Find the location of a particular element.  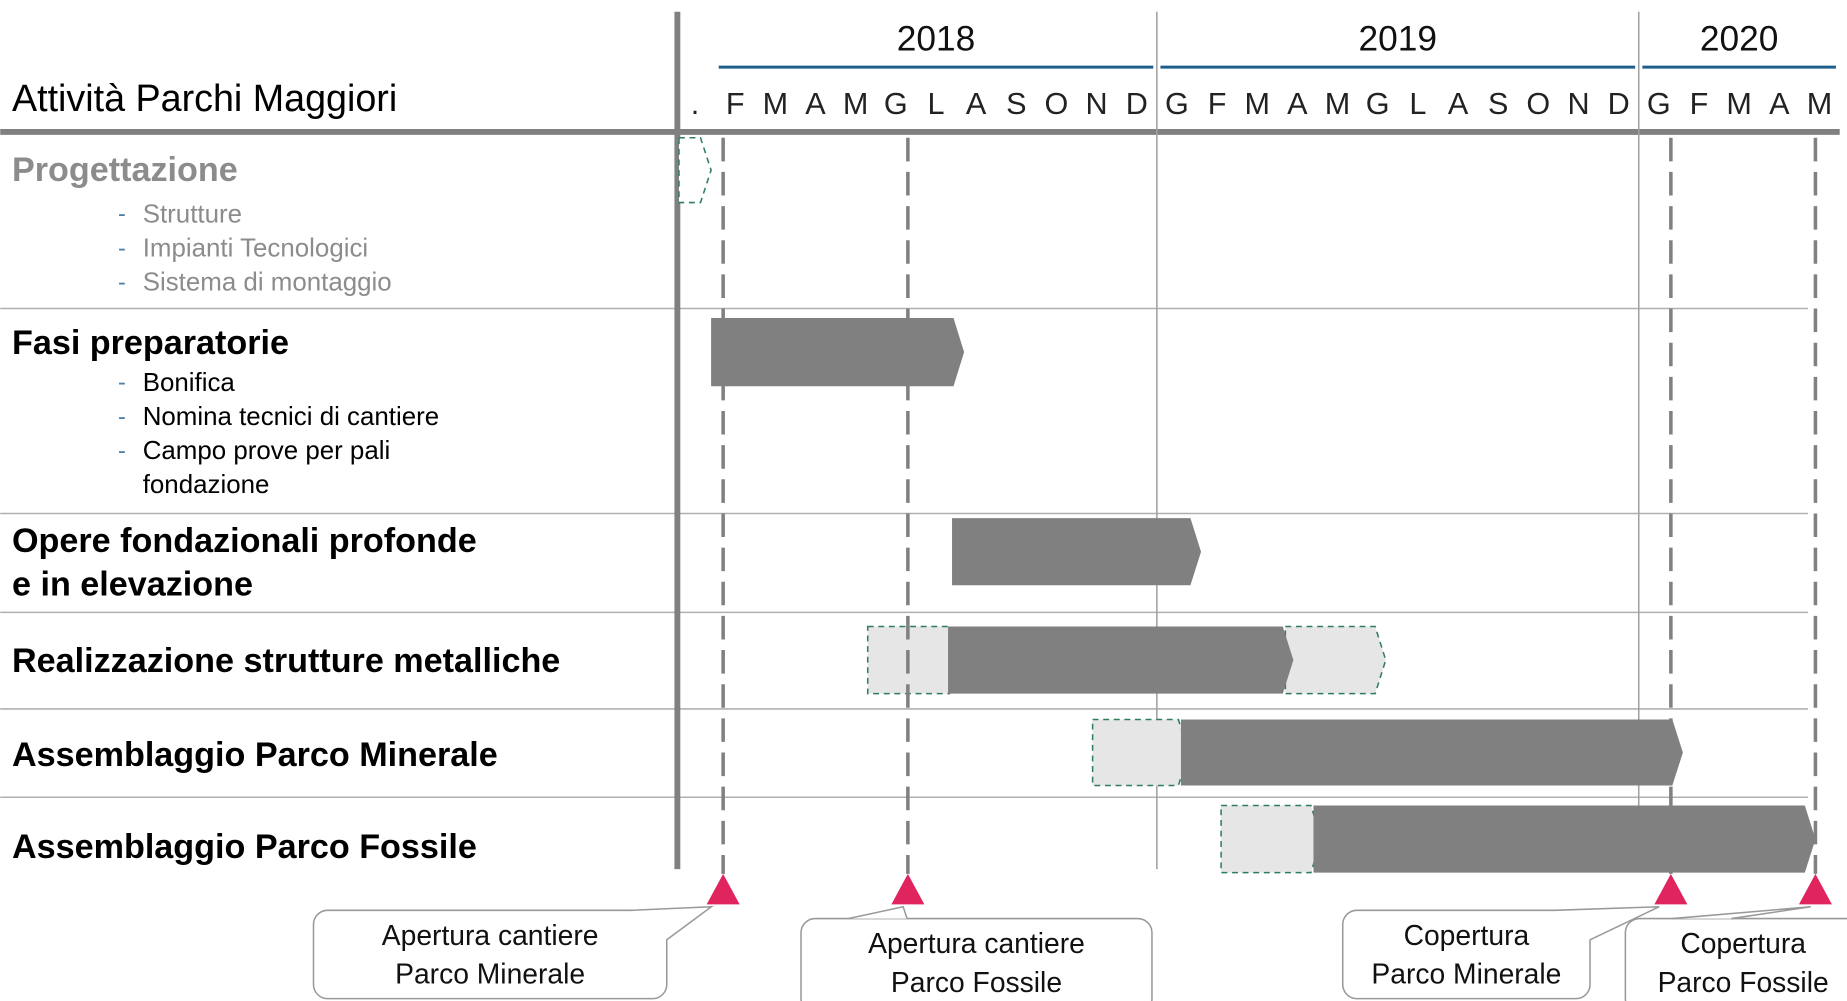

year-label: 2018 is located at coordinates (936, 39).